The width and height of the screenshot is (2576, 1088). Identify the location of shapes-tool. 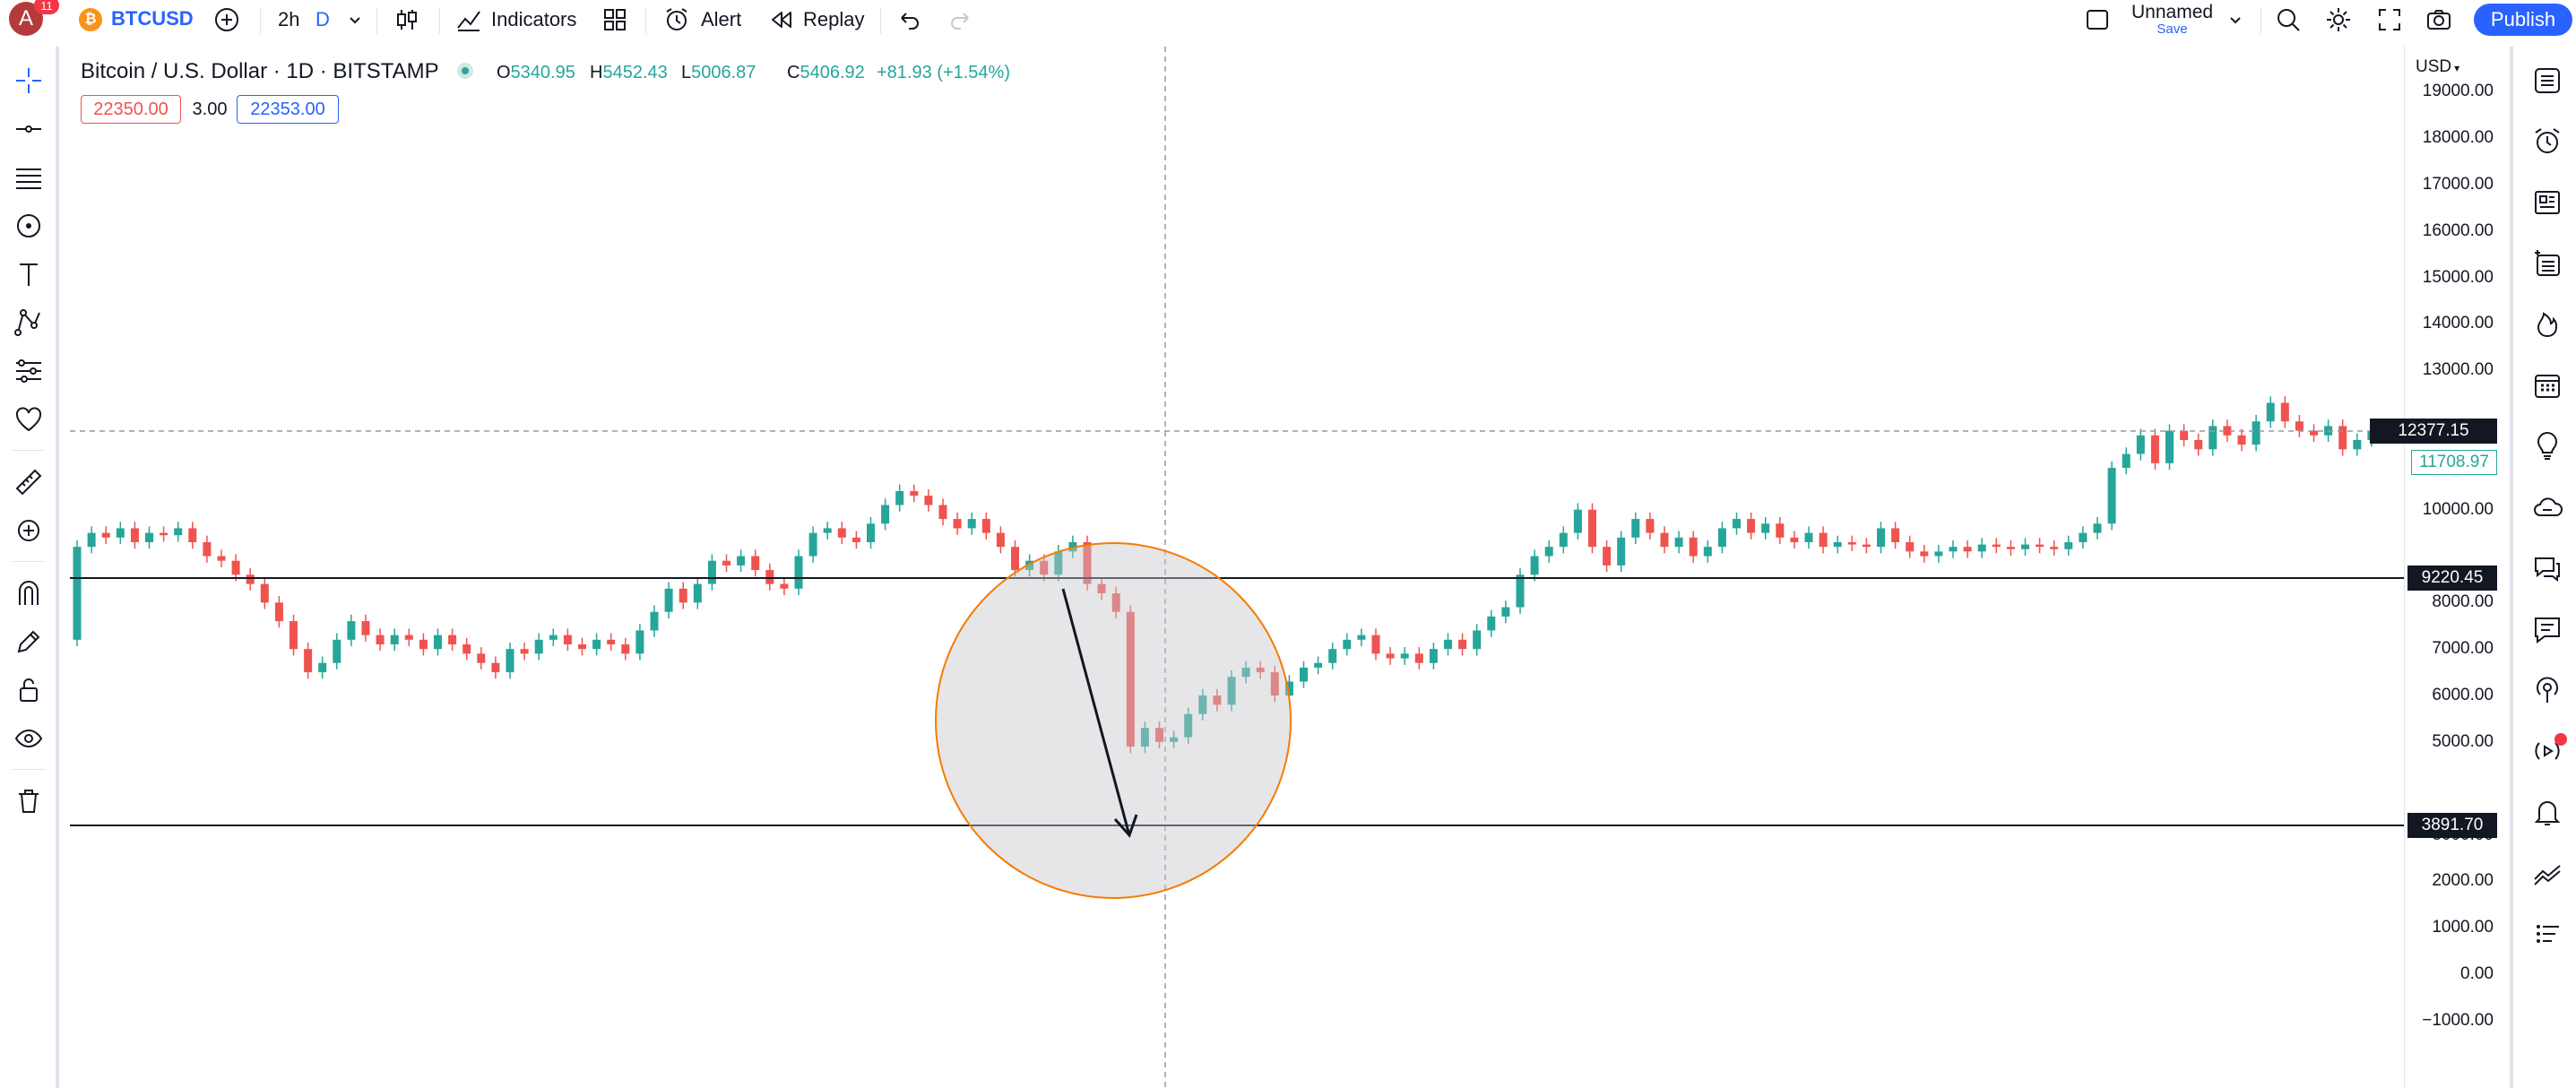
(28, 322).